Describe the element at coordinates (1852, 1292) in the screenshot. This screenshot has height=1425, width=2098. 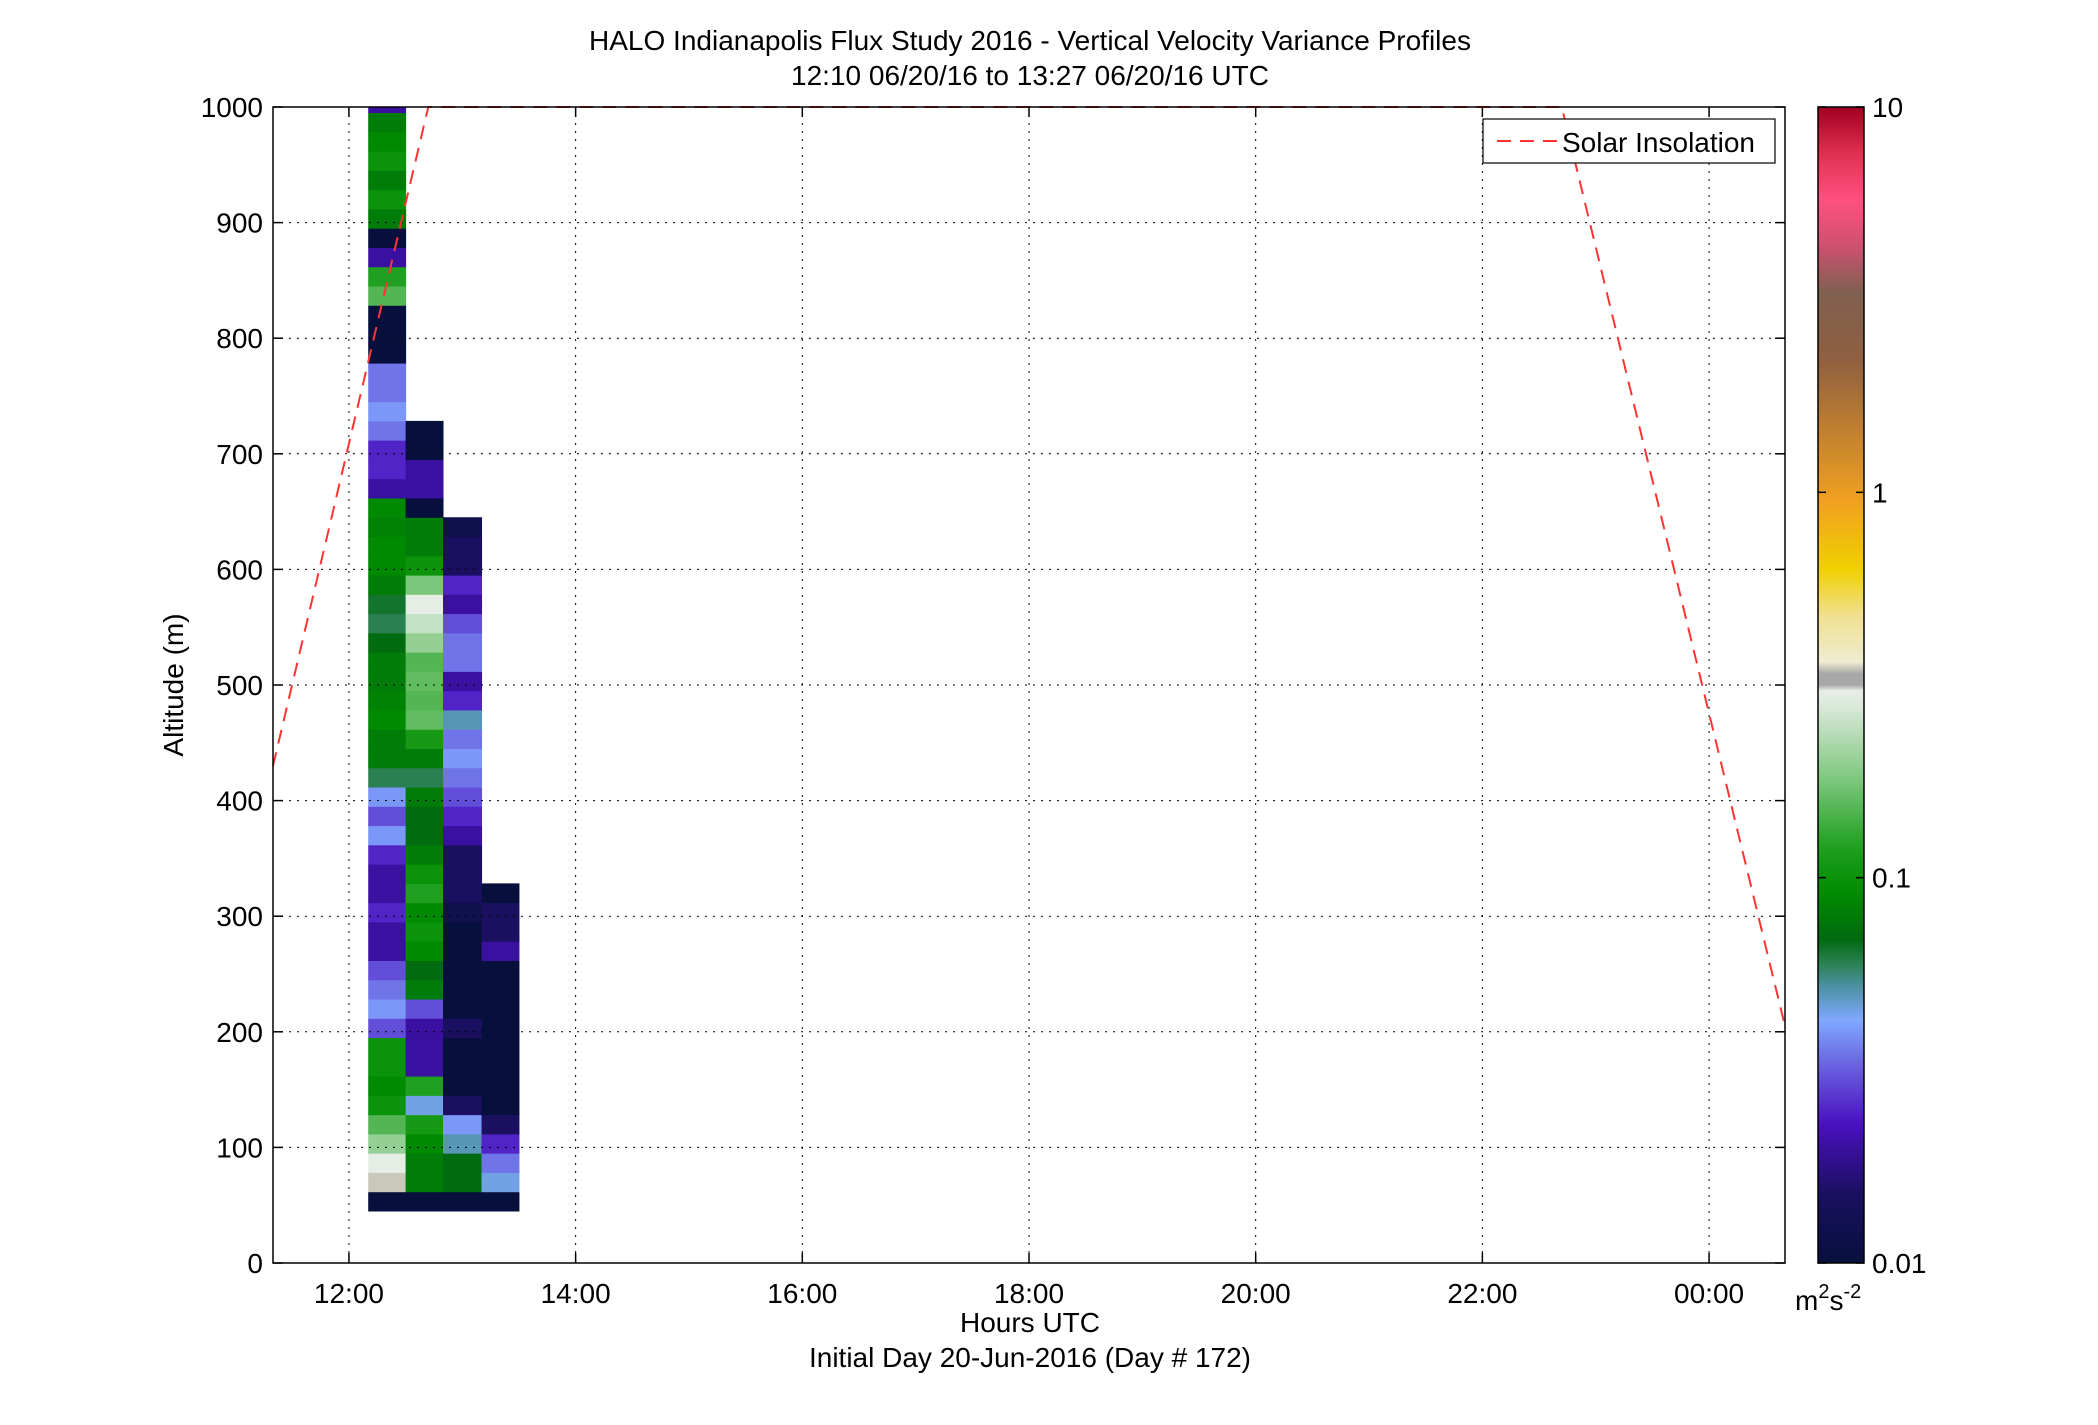
I see `colorbar-units-sup2: -2` at that location.